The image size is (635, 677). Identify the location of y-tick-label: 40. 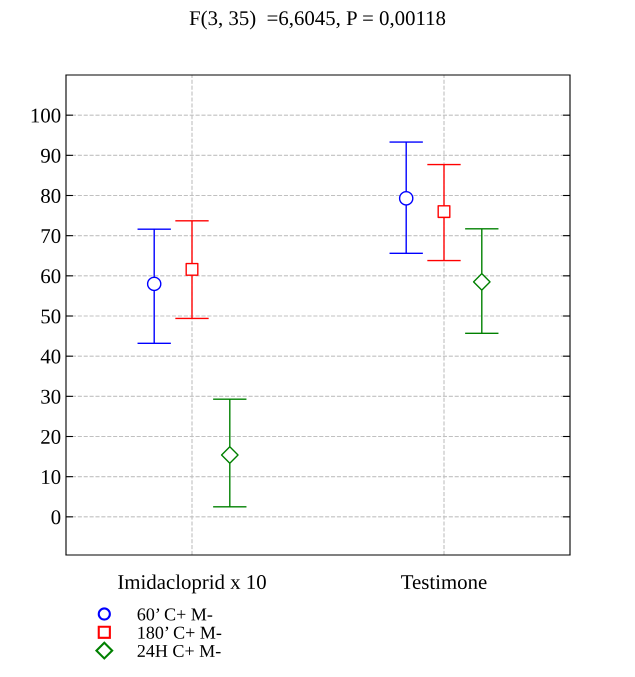
(50, 357).